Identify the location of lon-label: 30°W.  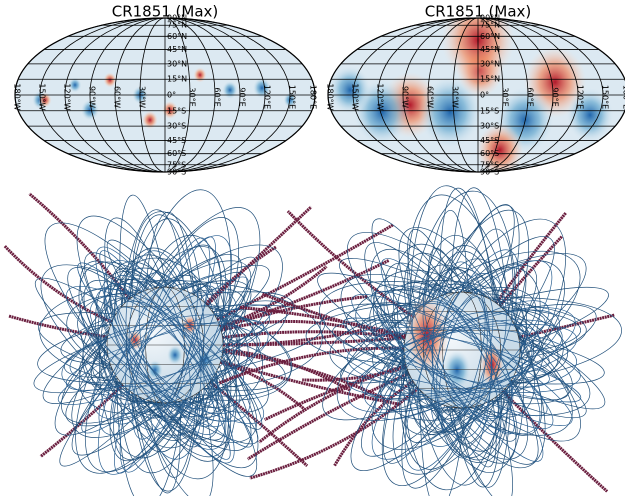
(455, 97).